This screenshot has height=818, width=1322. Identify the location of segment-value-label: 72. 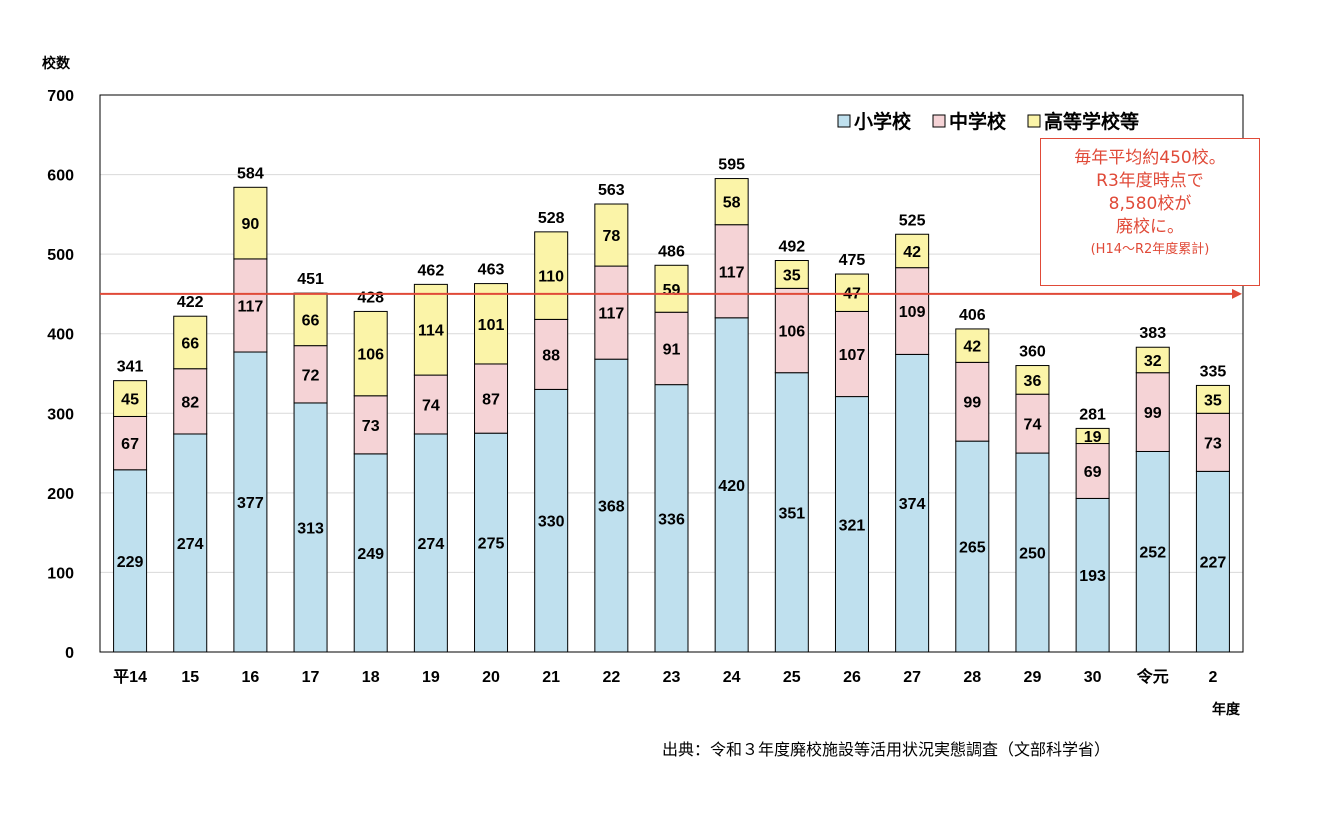
(311, 375).